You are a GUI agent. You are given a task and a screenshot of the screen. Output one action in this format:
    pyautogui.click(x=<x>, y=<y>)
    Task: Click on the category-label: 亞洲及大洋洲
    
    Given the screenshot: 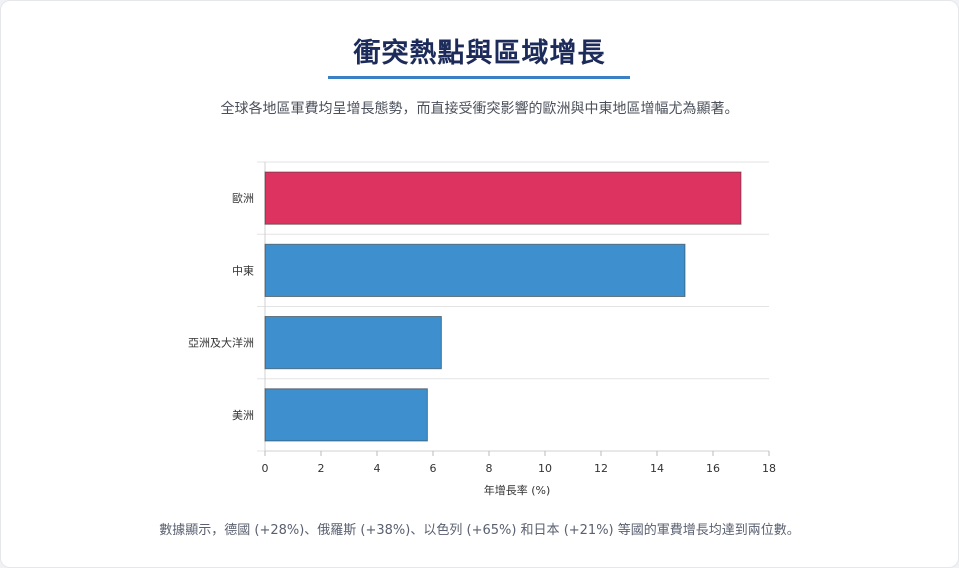 What is the action you would take?
    pyautogui.click(x=221, y=343)
    